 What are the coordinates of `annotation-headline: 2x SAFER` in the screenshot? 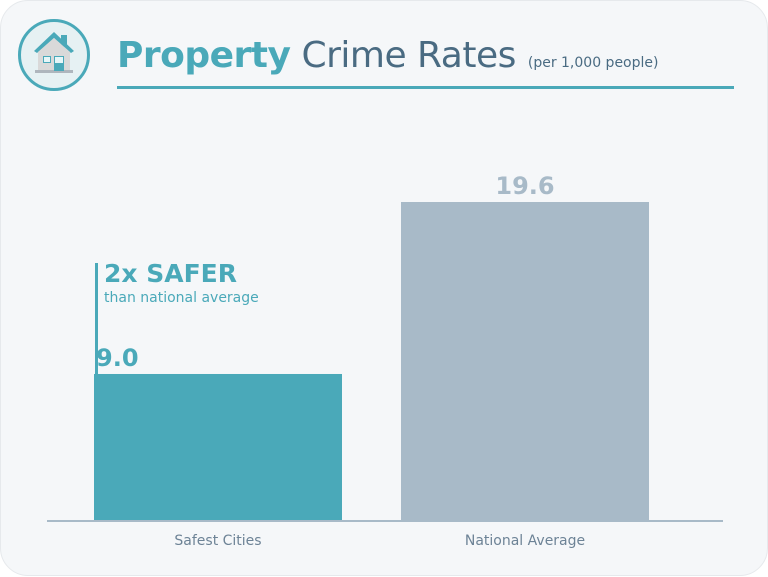 It's located at (170, 273).